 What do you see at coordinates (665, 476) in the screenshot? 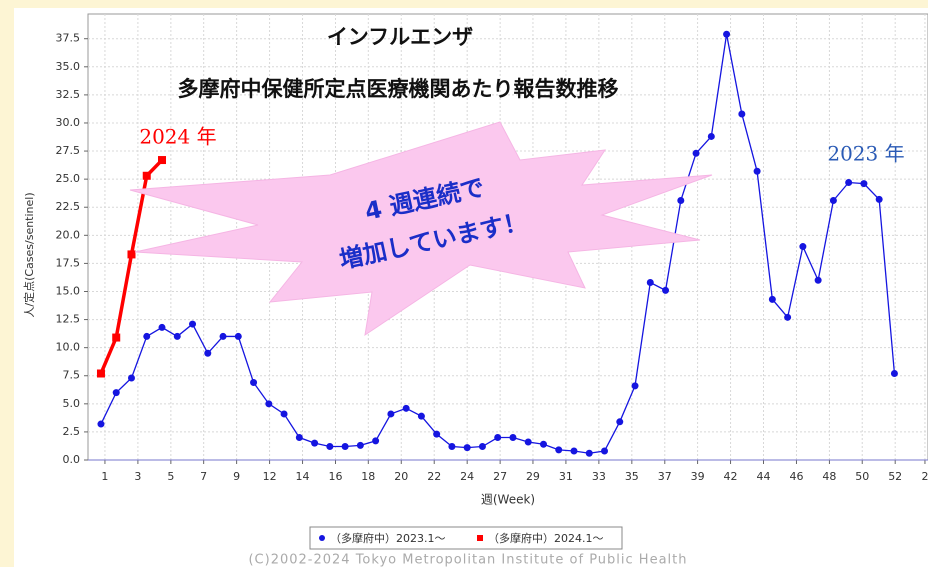
I see `x-tick-label: 37` at bounding box center [665, 476].